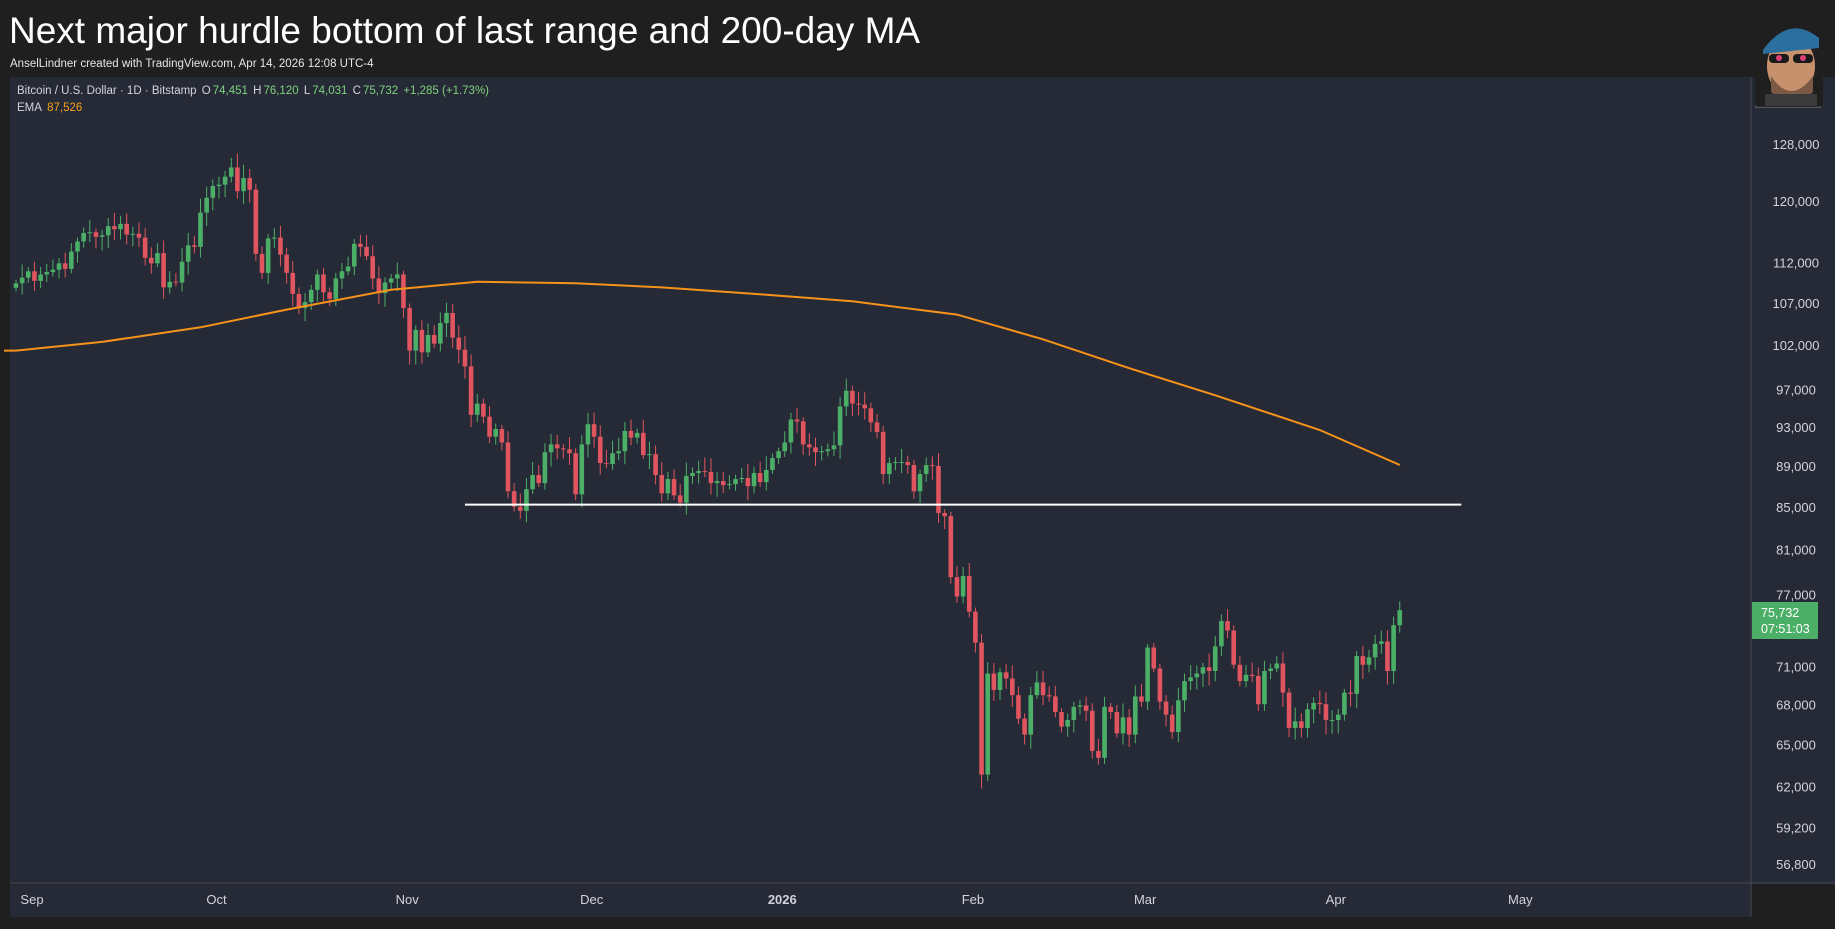  Describe the element at coordinates (29, 108) in the screenshot. I see `ema-label: EMA` at that location.